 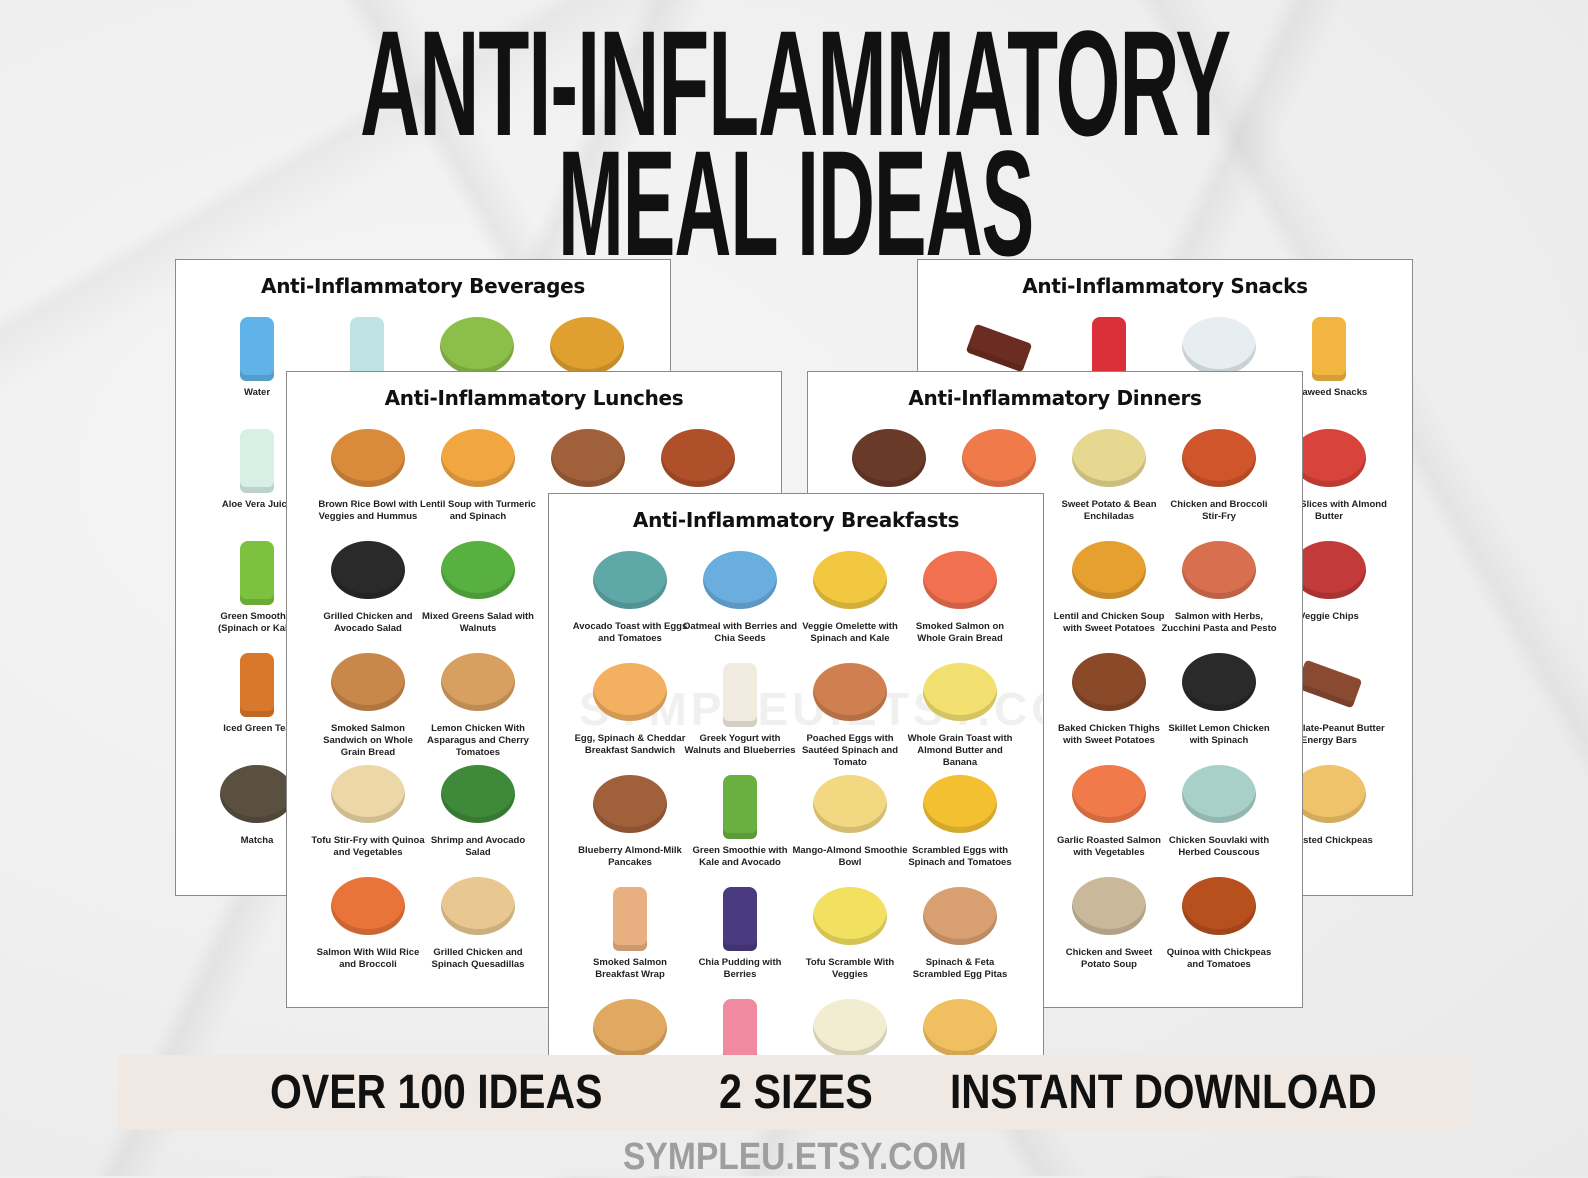 I want to click on meal-item: Quinoa with Chickpeas and Tomatoes, so click(x=1219, y=931).